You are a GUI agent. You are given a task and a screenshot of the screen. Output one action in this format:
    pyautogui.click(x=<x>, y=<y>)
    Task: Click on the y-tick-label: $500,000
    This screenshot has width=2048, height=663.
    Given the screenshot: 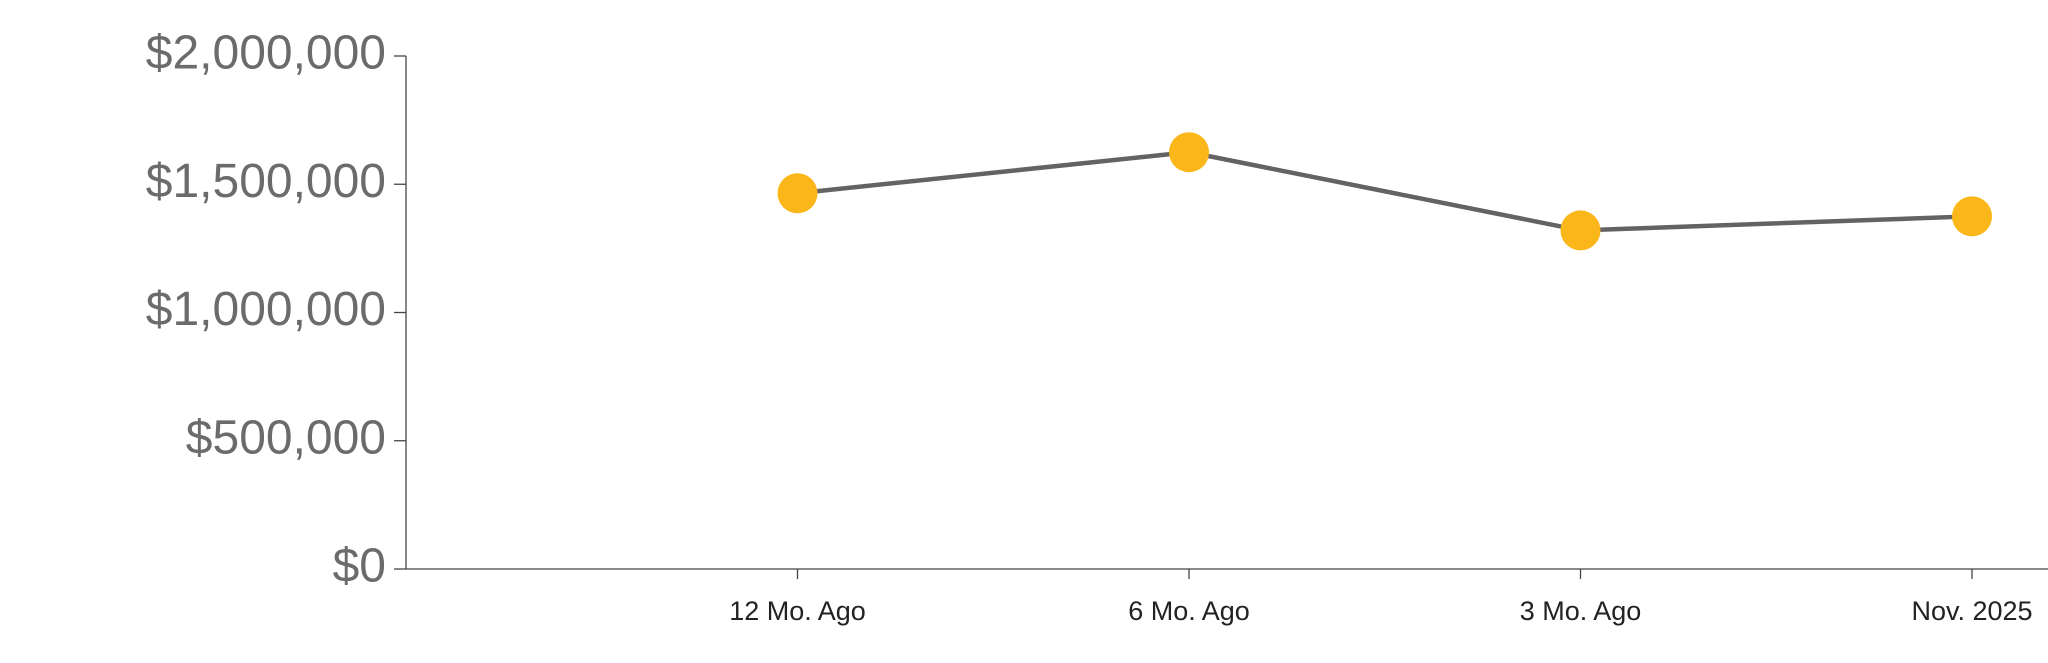 What is the action you would take?
    pyautogui.click(x=286, y=437)
    